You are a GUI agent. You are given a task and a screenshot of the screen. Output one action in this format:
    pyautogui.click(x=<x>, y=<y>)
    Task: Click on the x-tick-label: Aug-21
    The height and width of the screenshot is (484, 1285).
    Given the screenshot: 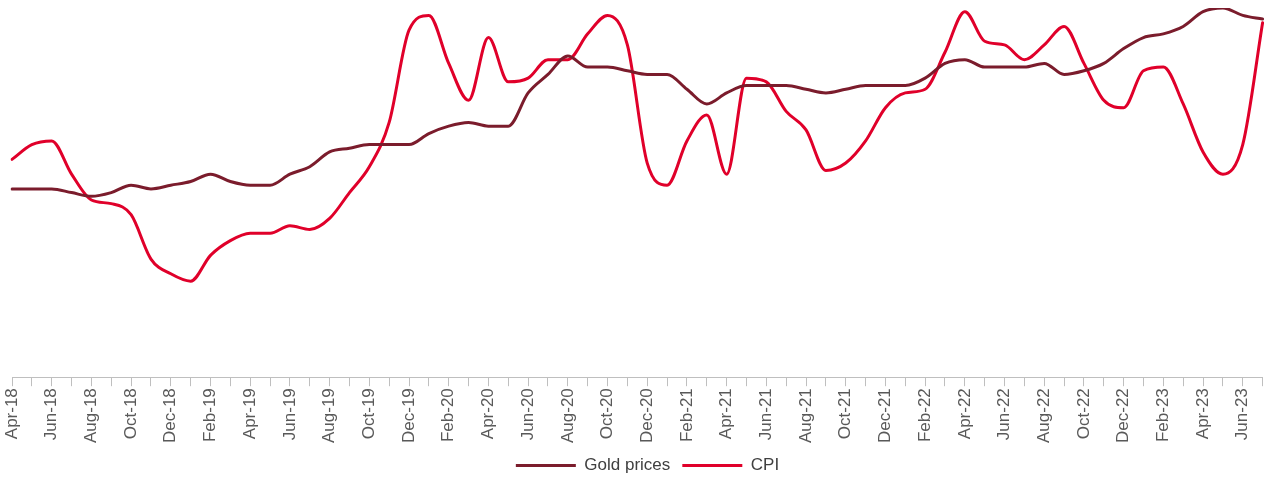 What is the action you would take?
    pyautogui.click(x=805, y=416)
    